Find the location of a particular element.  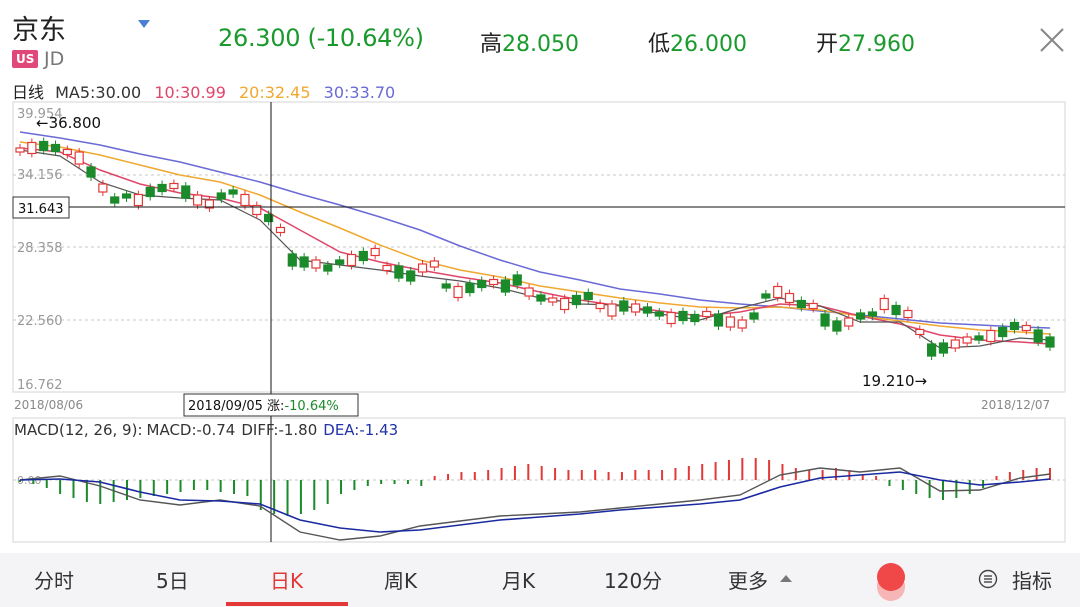

ma10-value: 10:30.99 is located at coordinates (190, 92).